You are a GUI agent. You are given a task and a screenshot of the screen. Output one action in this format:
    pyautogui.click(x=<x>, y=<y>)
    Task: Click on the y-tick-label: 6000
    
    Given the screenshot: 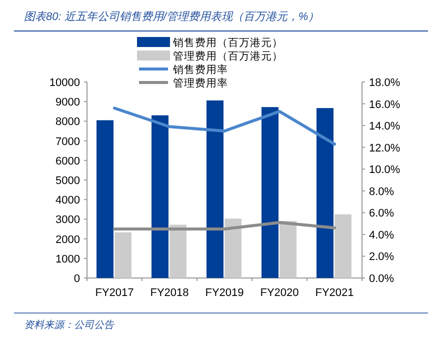 What is the action you would take?
    pyautogui.click(x=68, y=161)
    